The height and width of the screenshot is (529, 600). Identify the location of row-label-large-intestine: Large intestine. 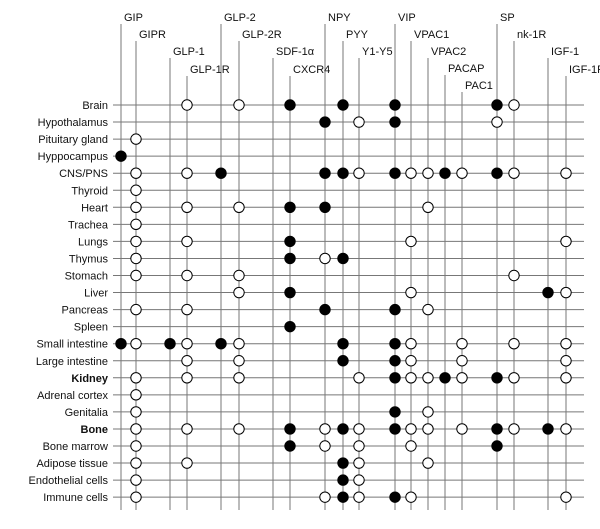
(72, 362).